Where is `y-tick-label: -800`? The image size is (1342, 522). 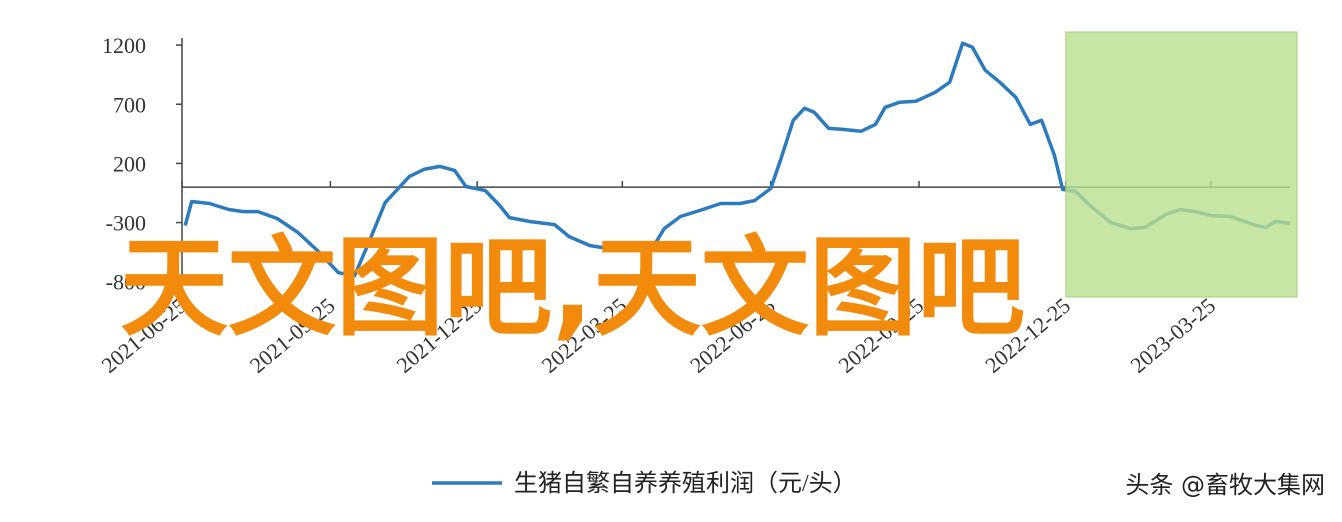 y-tick-label: -800 is located at coordinates (126, 282).